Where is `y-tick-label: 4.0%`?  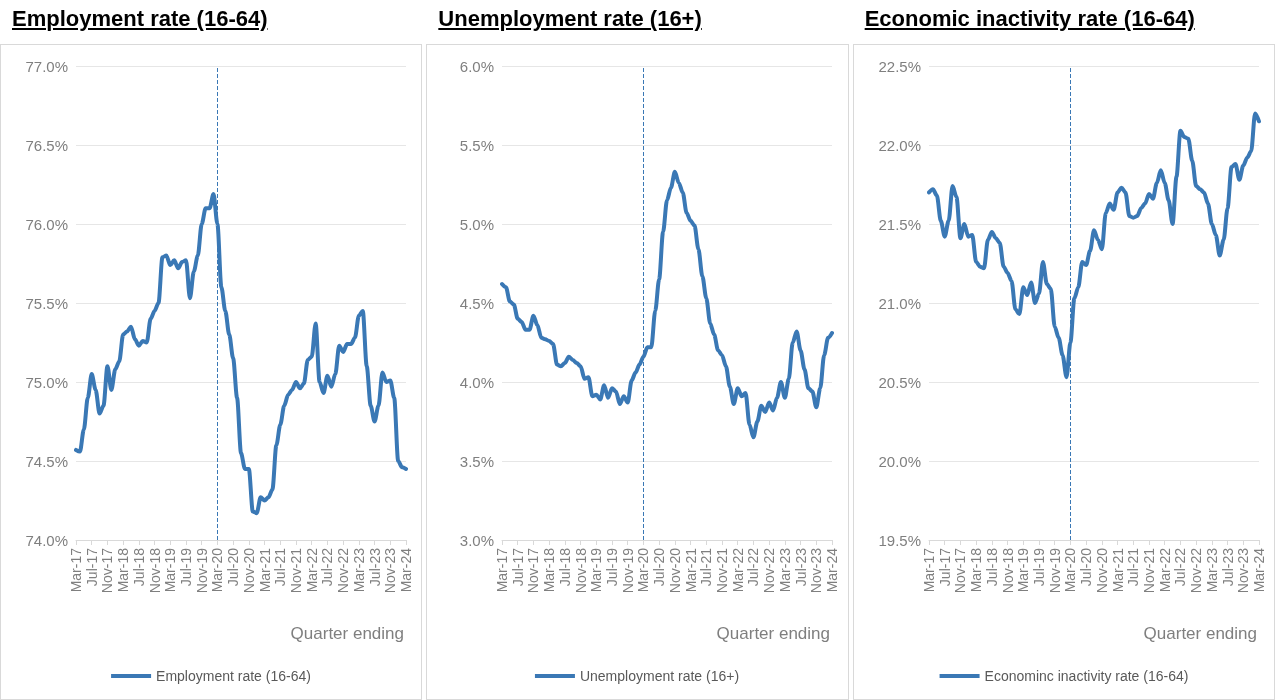
y-tick-label: 4.0% is located at coordinates (477, 382).